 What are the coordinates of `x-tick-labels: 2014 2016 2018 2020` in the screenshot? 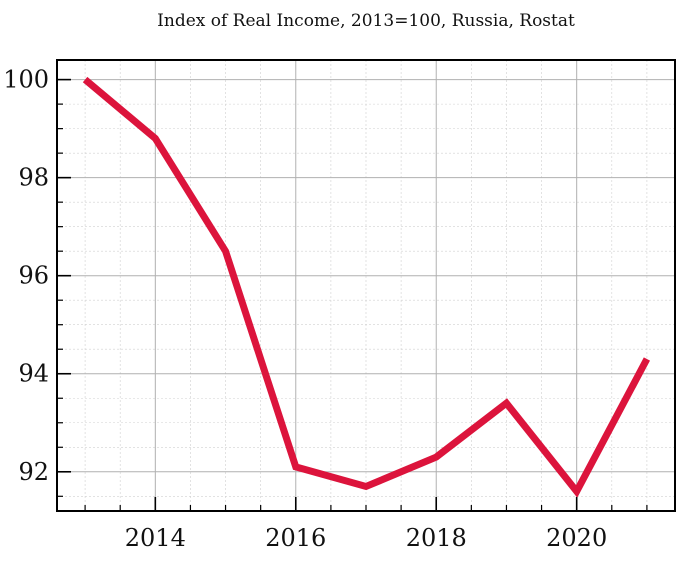 It's located at (366, 538).